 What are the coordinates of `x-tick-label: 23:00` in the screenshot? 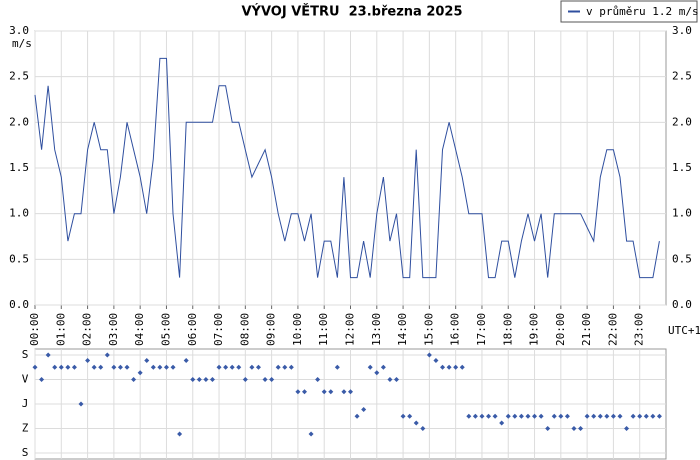 It's located at (639, 329).